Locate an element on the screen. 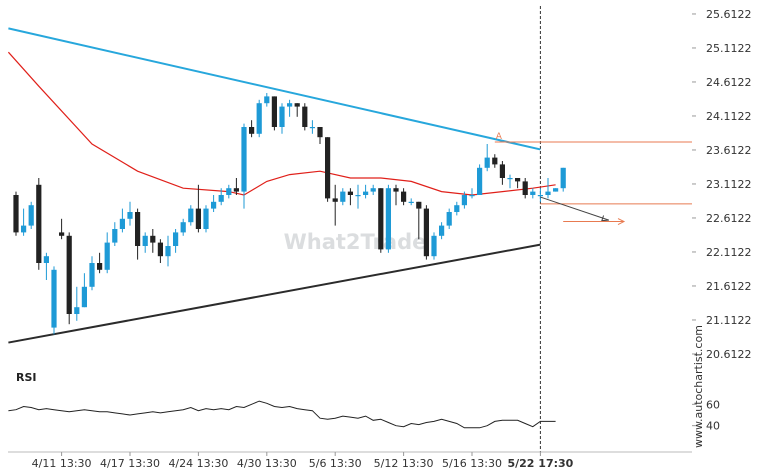  rsi-line is located at coordinates (282, 414).